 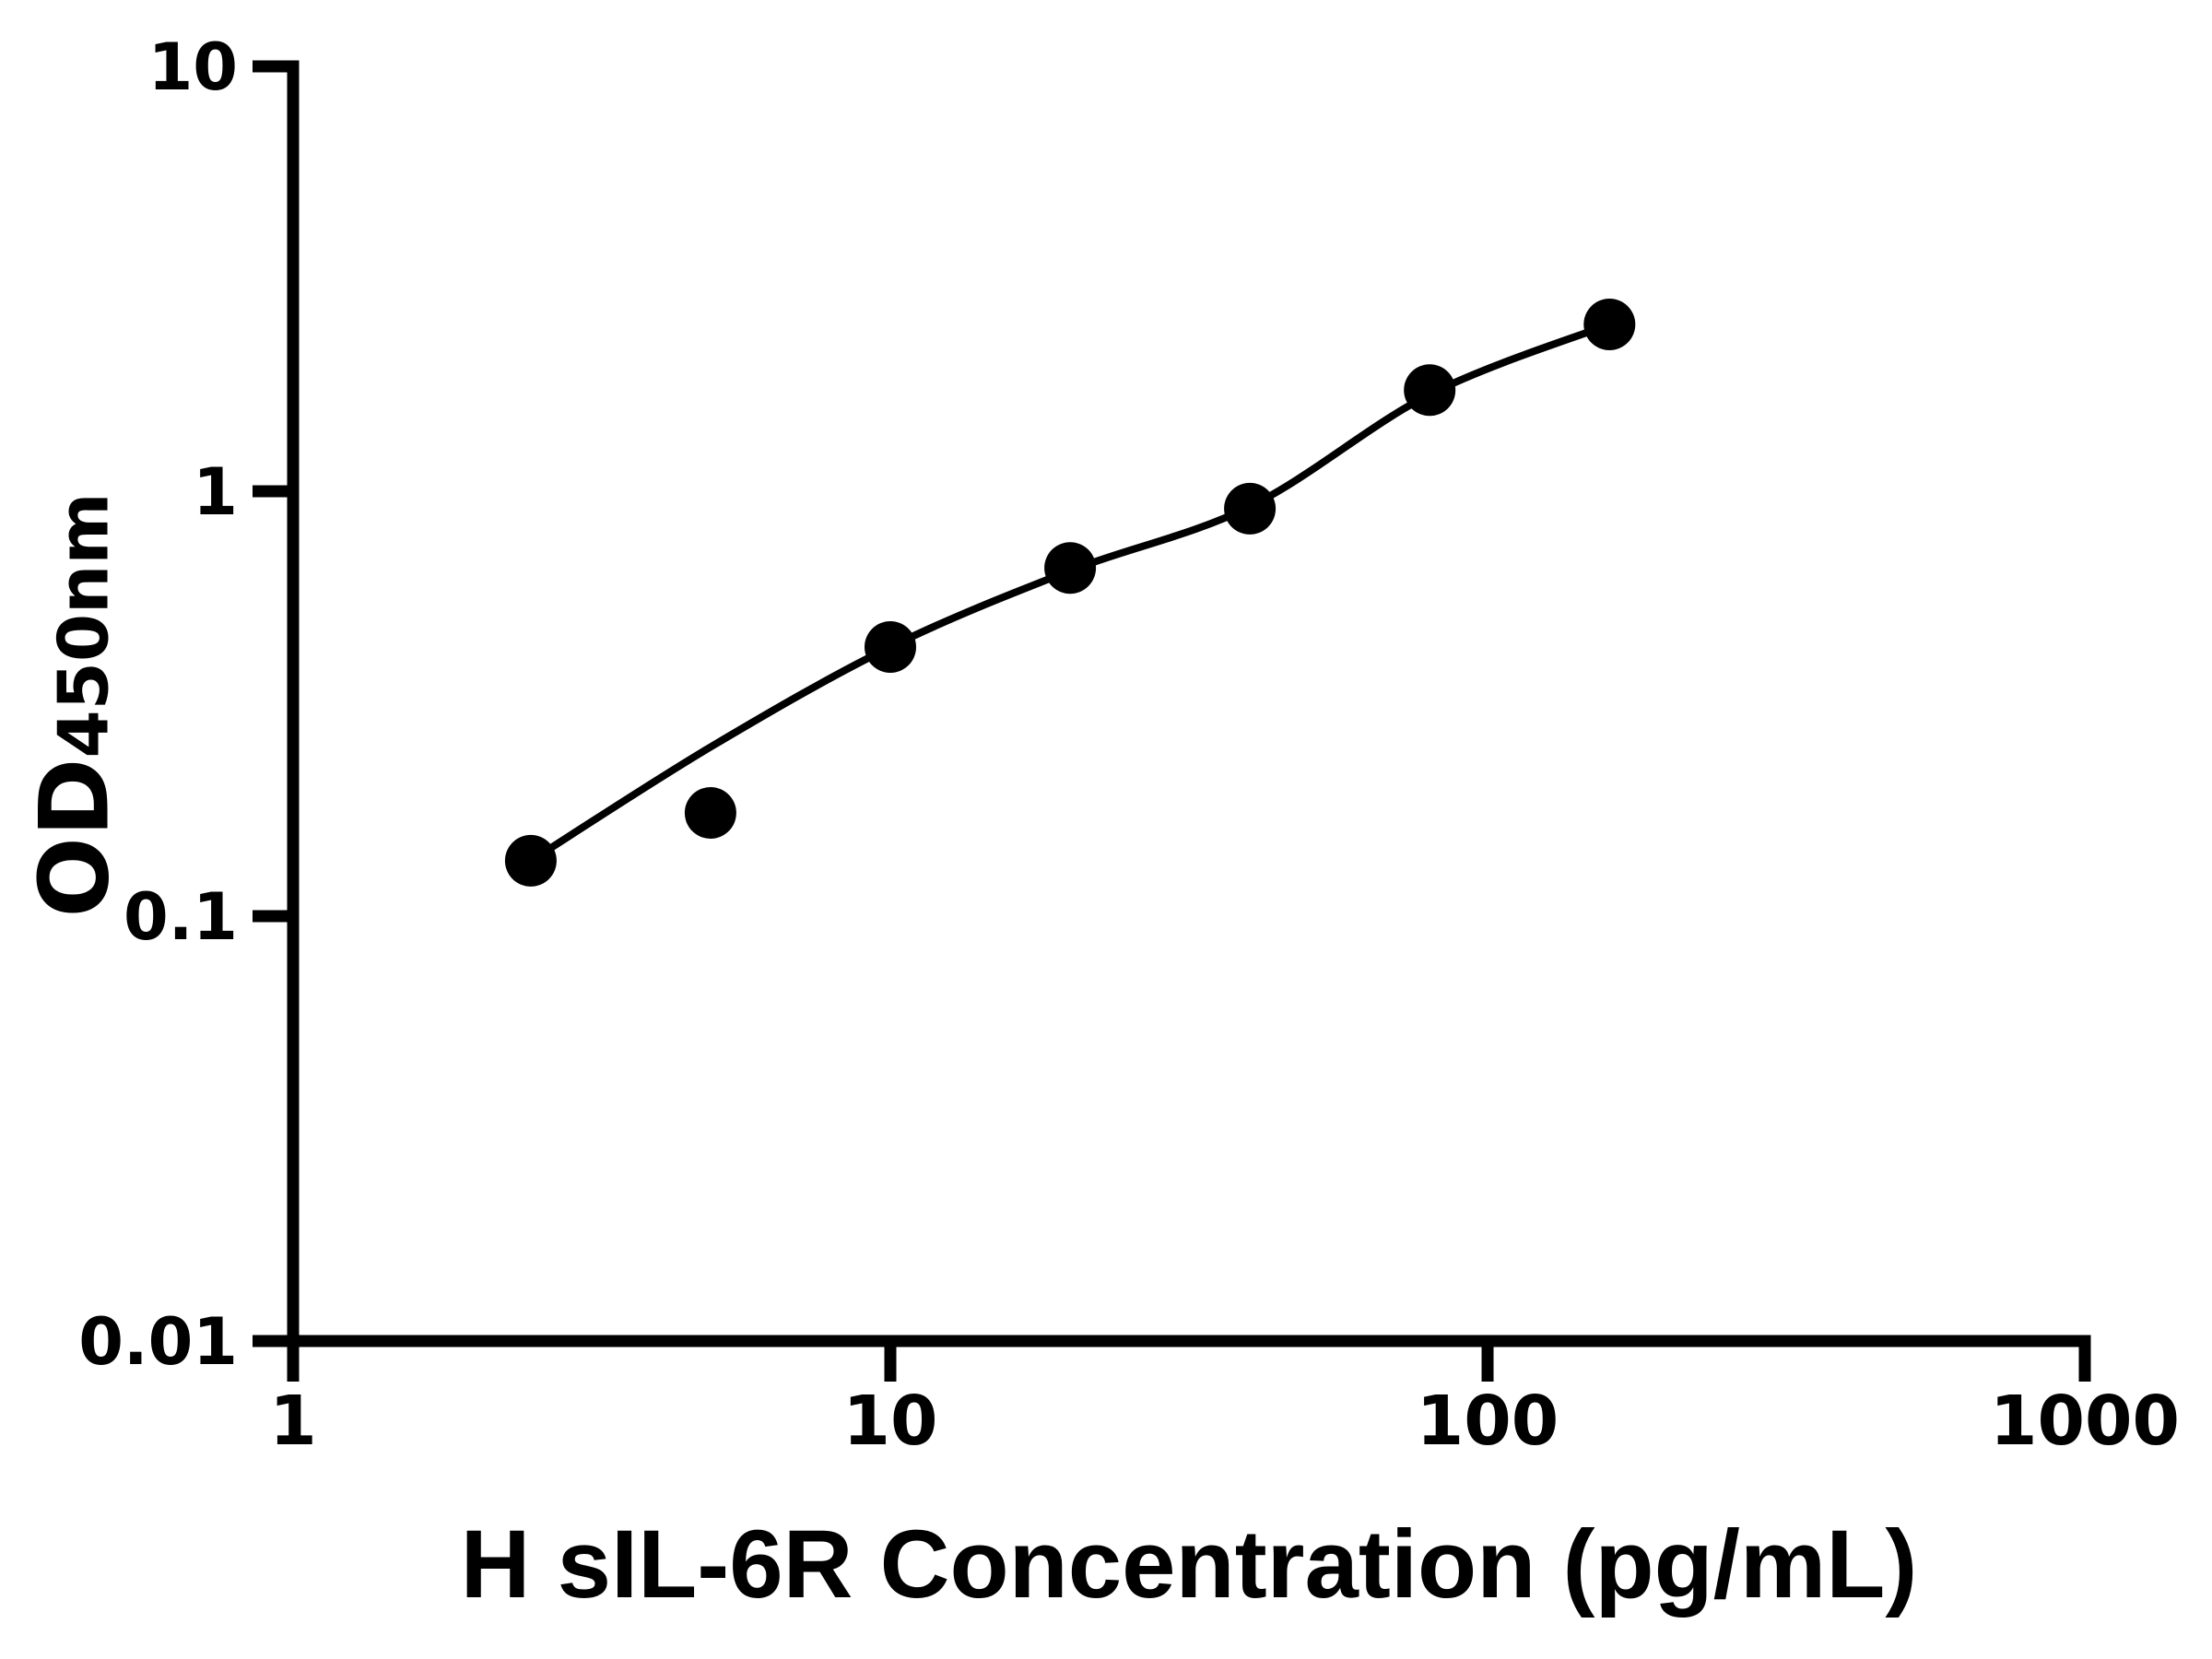 What do you see at coordinates (273, 703) in the screenshot?
I see `y-axis-ticks` at bounding box center [273, 703].